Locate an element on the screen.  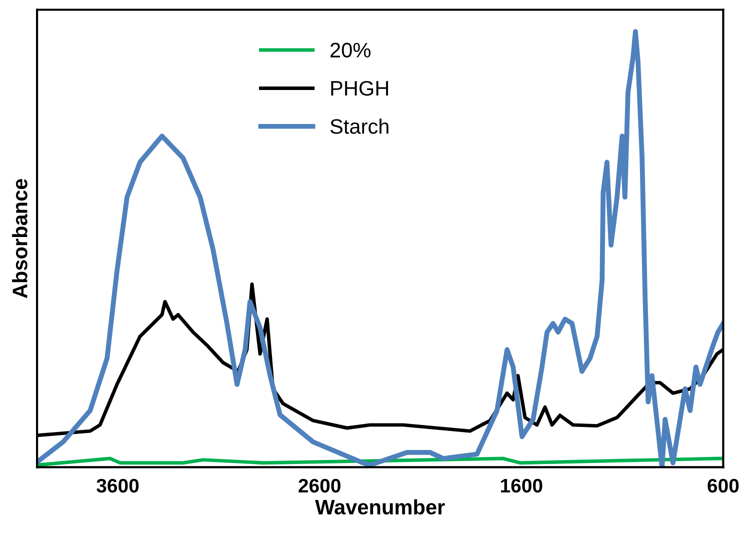
y-axis-title: Absorbance is located at coordinates (20, 238).